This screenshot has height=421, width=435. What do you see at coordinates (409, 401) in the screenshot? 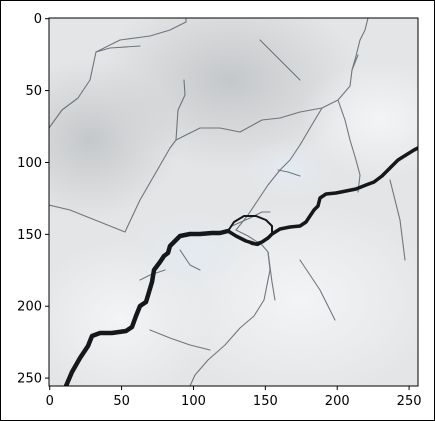
I see `x-tick-label: 250` at bounding box center [409, 401].